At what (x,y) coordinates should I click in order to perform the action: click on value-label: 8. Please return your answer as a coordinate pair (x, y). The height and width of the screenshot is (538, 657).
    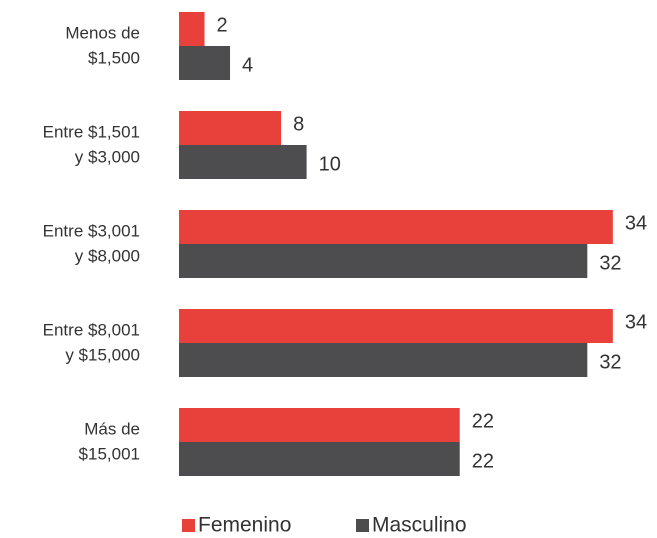
    Looking at the image, I should click on (298, 124).